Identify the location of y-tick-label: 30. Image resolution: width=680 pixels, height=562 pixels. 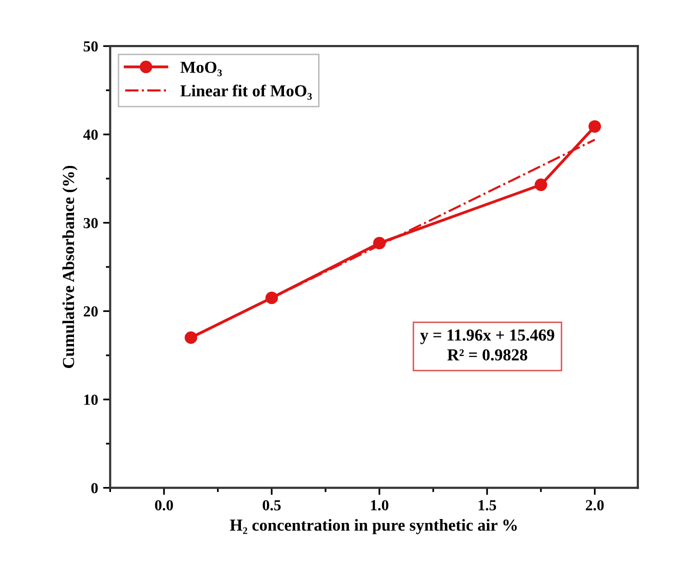
(91, 223).